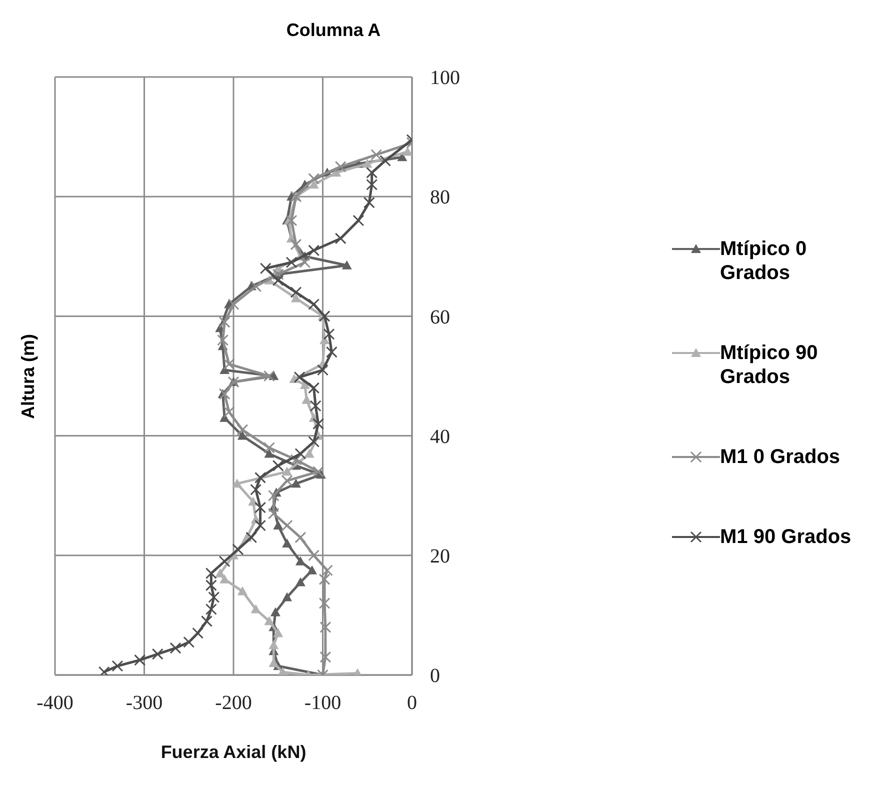  I want to click on y-tick-label: 40, so click(440, 437).